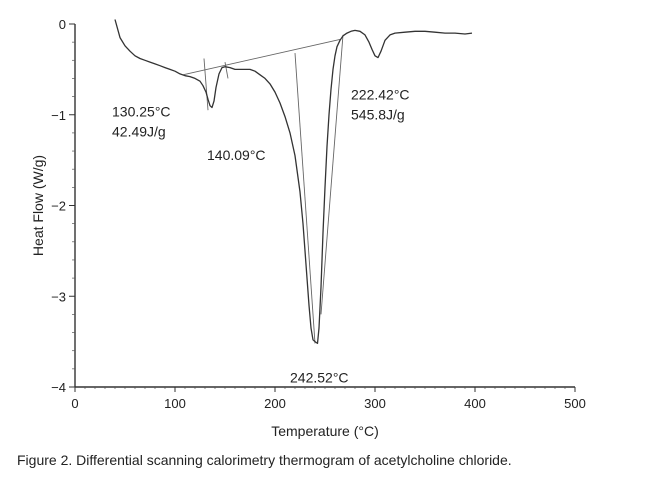 Image resolution: width=653 pixels, height=482 pixels. I want to click on peak-annotation: 140.09°C, so click(236, 155).